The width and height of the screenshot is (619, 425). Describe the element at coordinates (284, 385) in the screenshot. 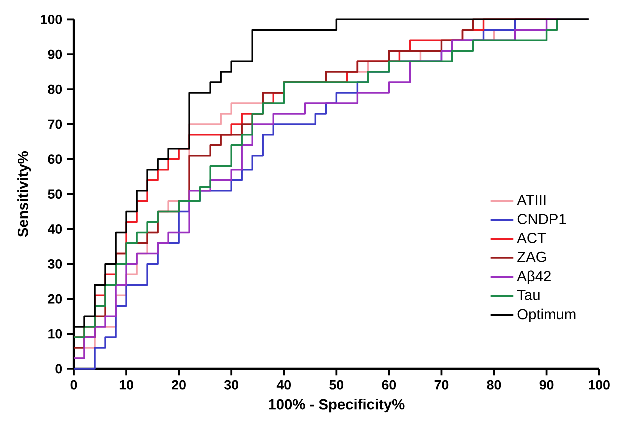

I see `x-tick-label: 40` at that location.